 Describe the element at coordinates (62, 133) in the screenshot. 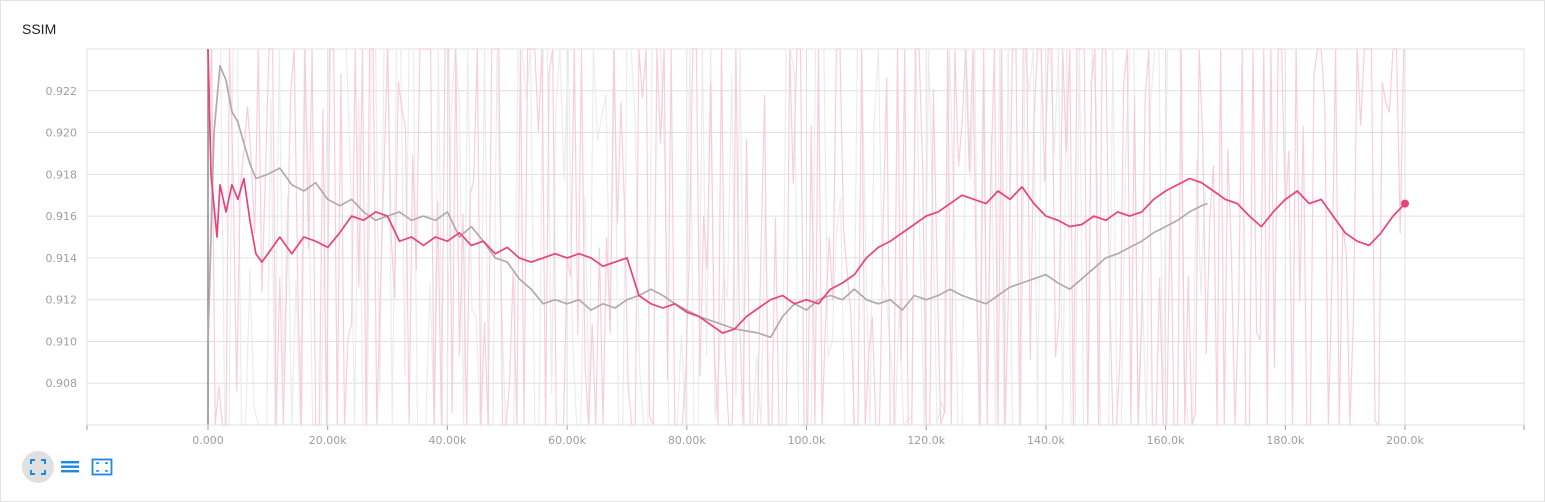

I see `y-tick-label: 0.920` at that location.